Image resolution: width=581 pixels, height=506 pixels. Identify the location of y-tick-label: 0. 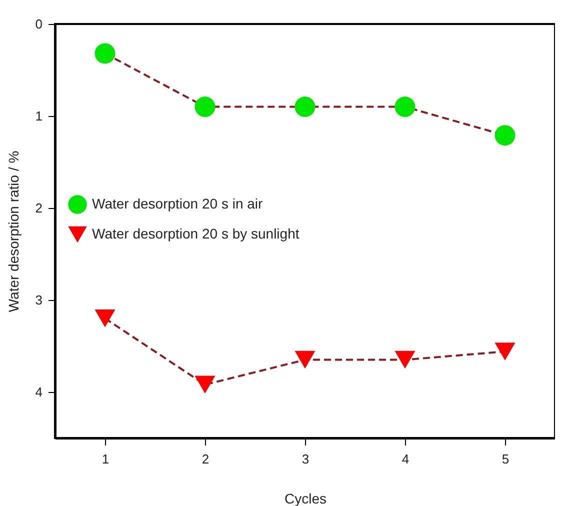
(38, 24).